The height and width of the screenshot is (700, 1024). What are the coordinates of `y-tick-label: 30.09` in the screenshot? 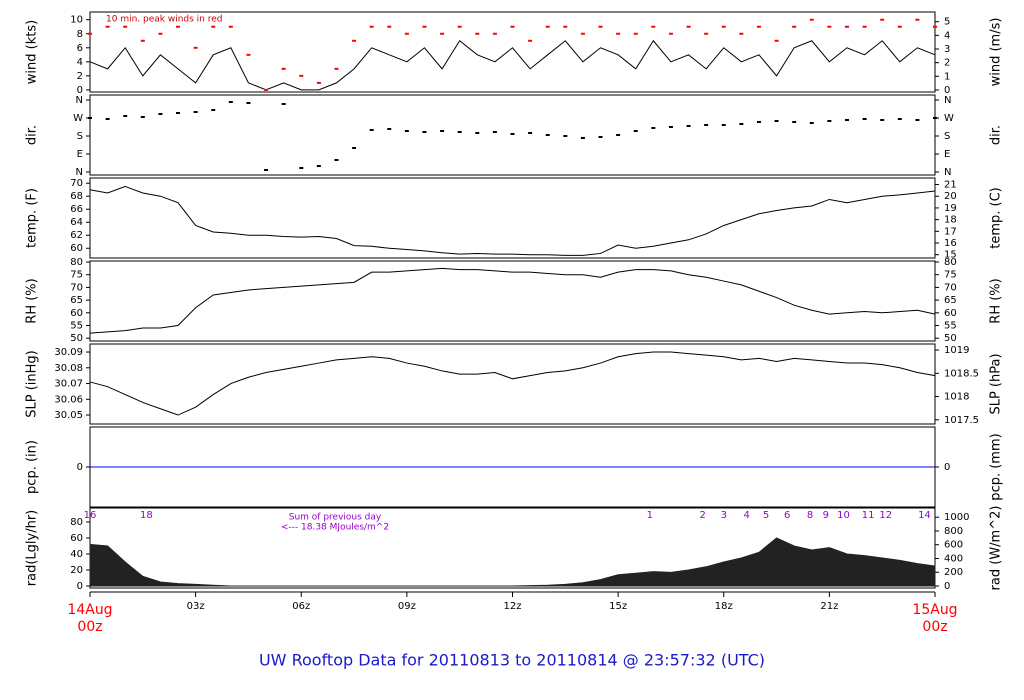 It's located at (68, 352).